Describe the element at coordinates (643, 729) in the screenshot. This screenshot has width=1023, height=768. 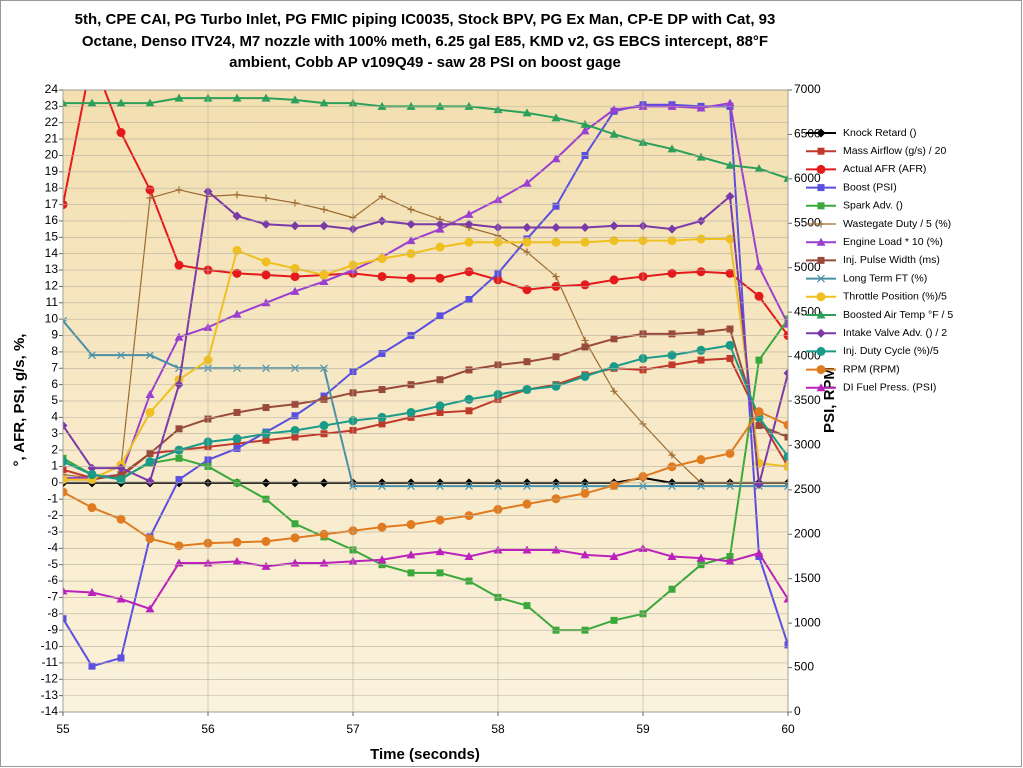
I see `x-tick-label: 59` at that location.